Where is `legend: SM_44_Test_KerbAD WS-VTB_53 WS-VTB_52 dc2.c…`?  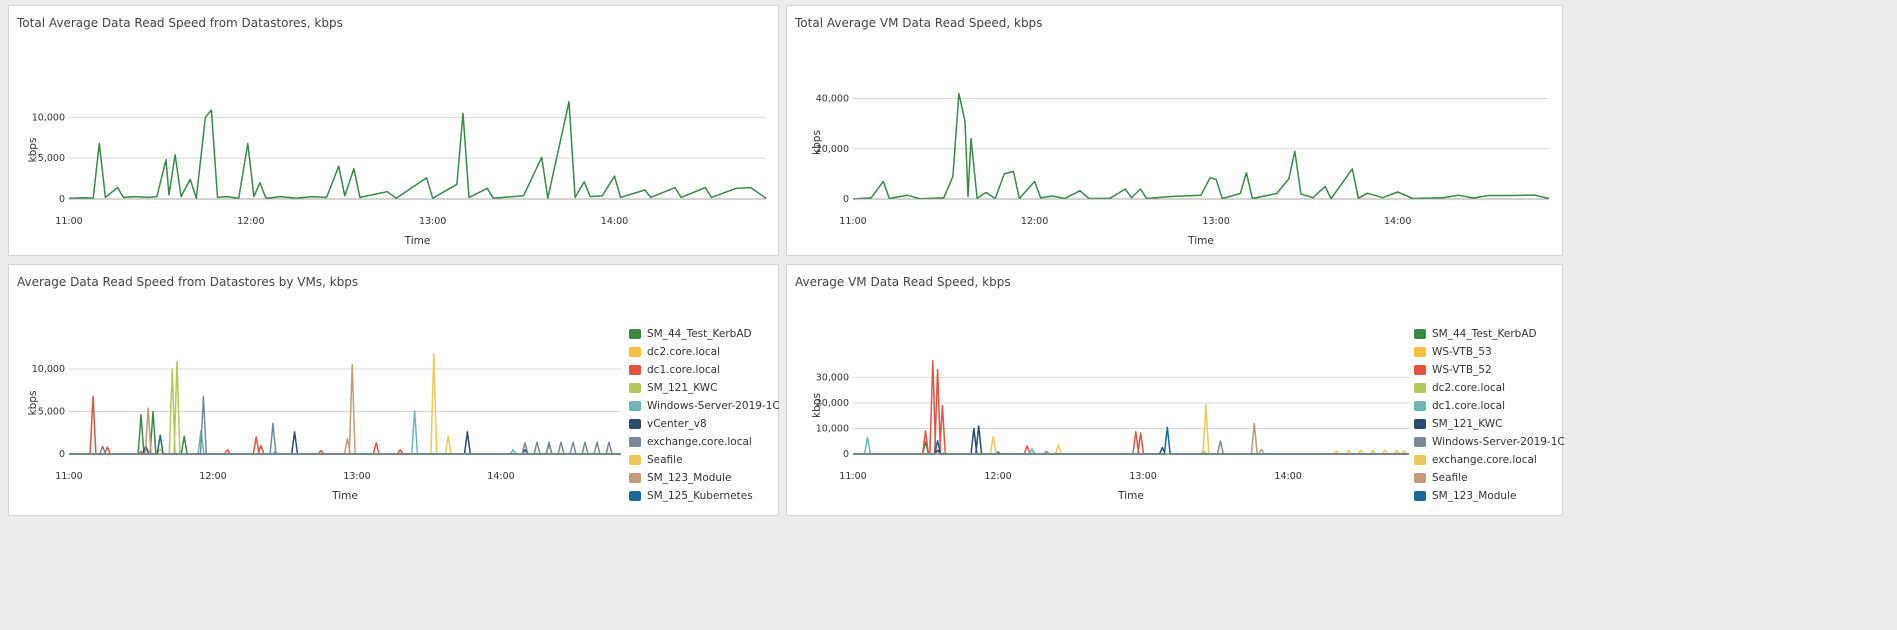 legend: SM_44_Test_KerbAD WS-VTB_53 WS-VTB_52 dc2.c… is located at coordinates (1489, 415).